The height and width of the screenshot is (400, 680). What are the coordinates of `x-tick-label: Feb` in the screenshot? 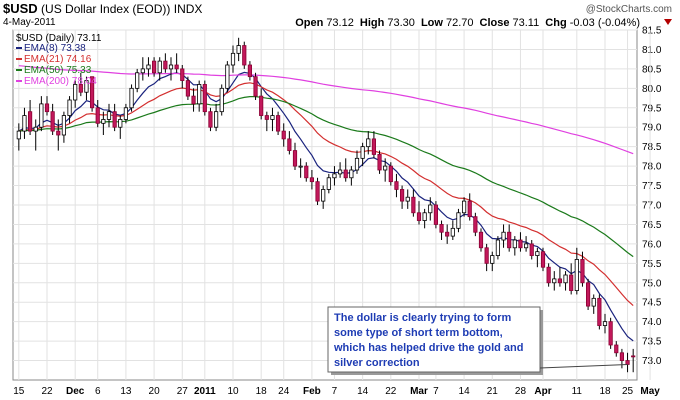 It's located at (312, 391).